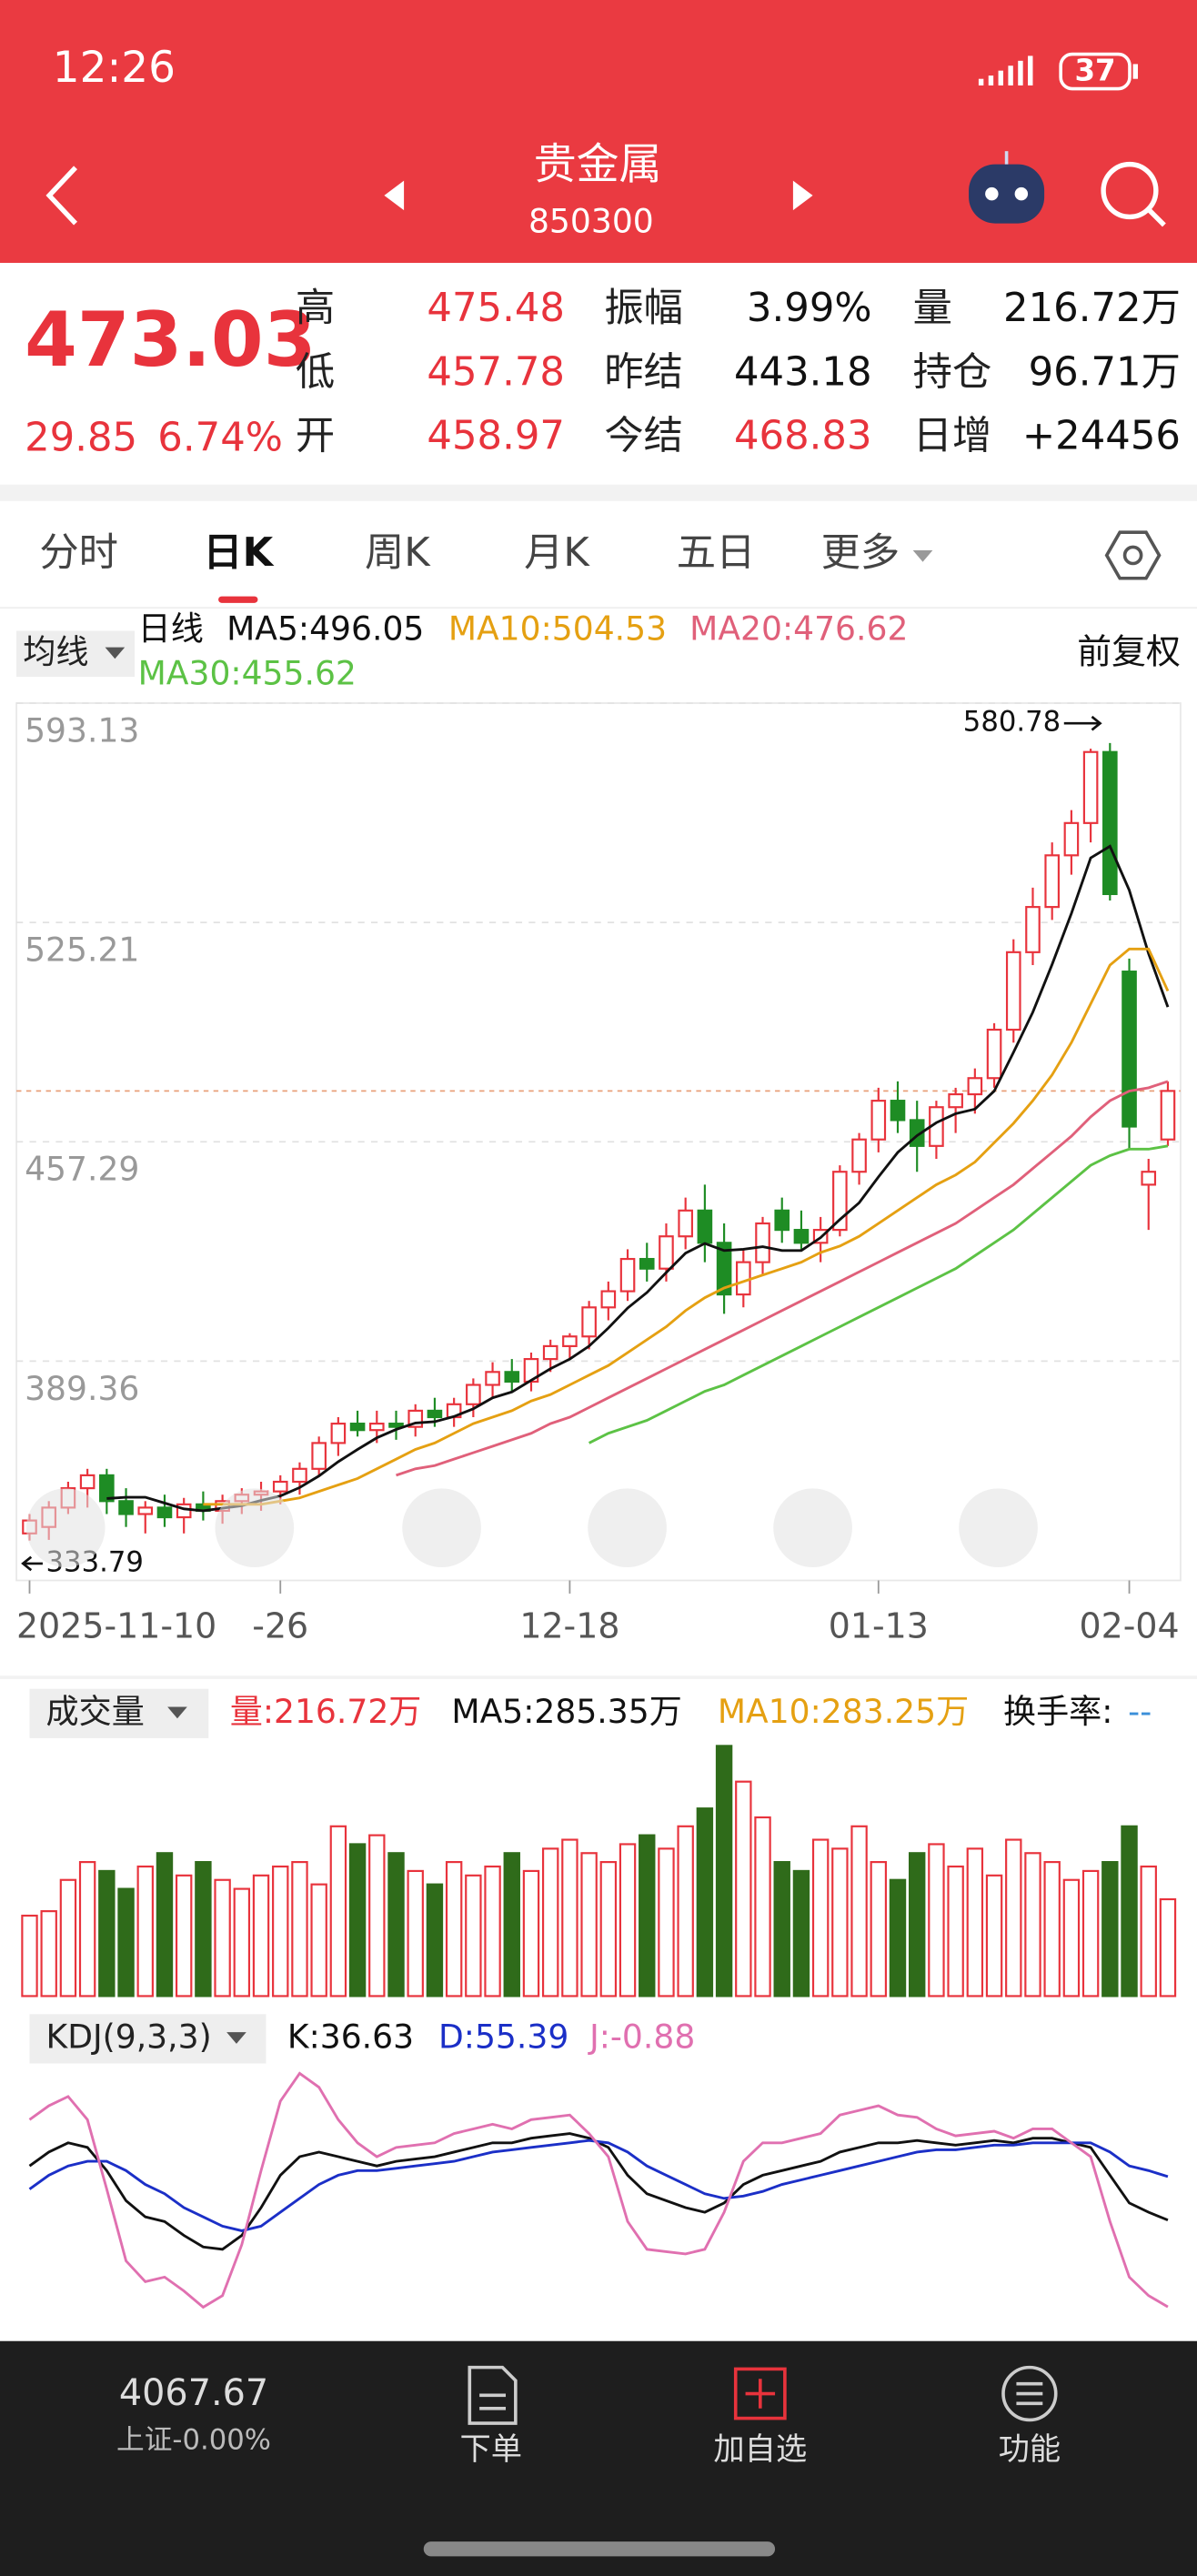 This screenshot has height=2576, width=1197. What do you see at coordinates (1095, 71) in the screenshot?
I see `battery-icon` at bounding box center [1095, 71].